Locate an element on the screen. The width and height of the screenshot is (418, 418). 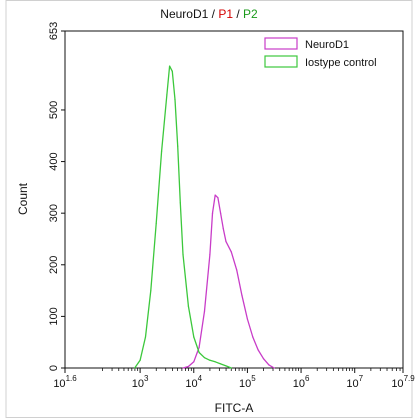
x-tick-exponent: 4 is located at coordinates (200, 378).